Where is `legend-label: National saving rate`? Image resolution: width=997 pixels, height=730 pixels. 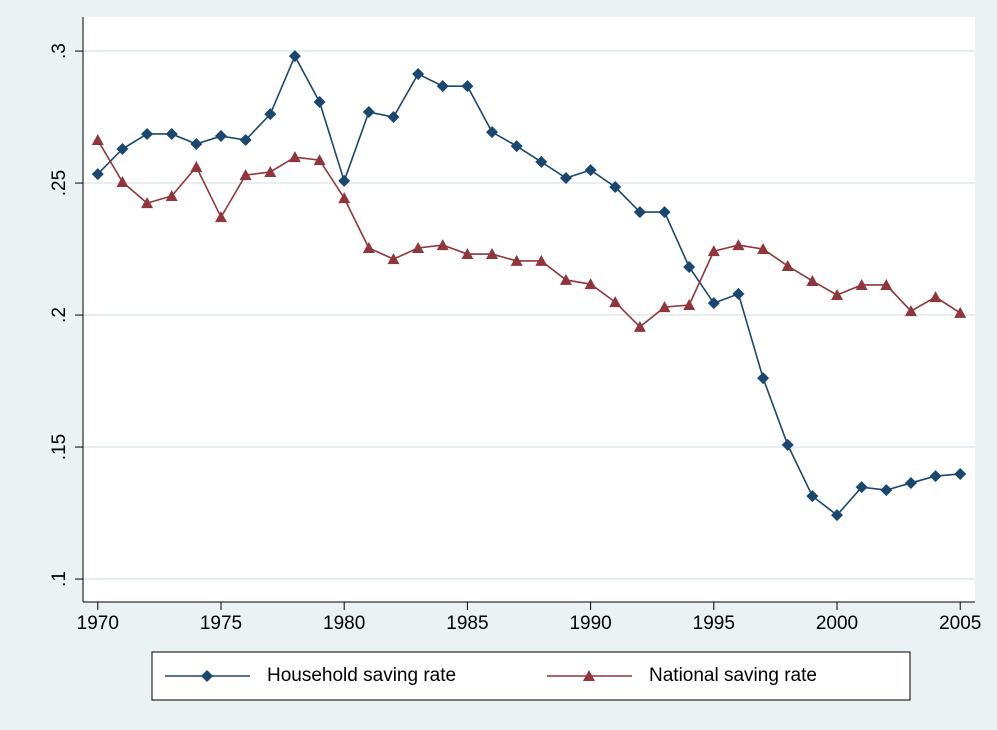 legend-label: National saving rate is located at coordinates (733, 675).